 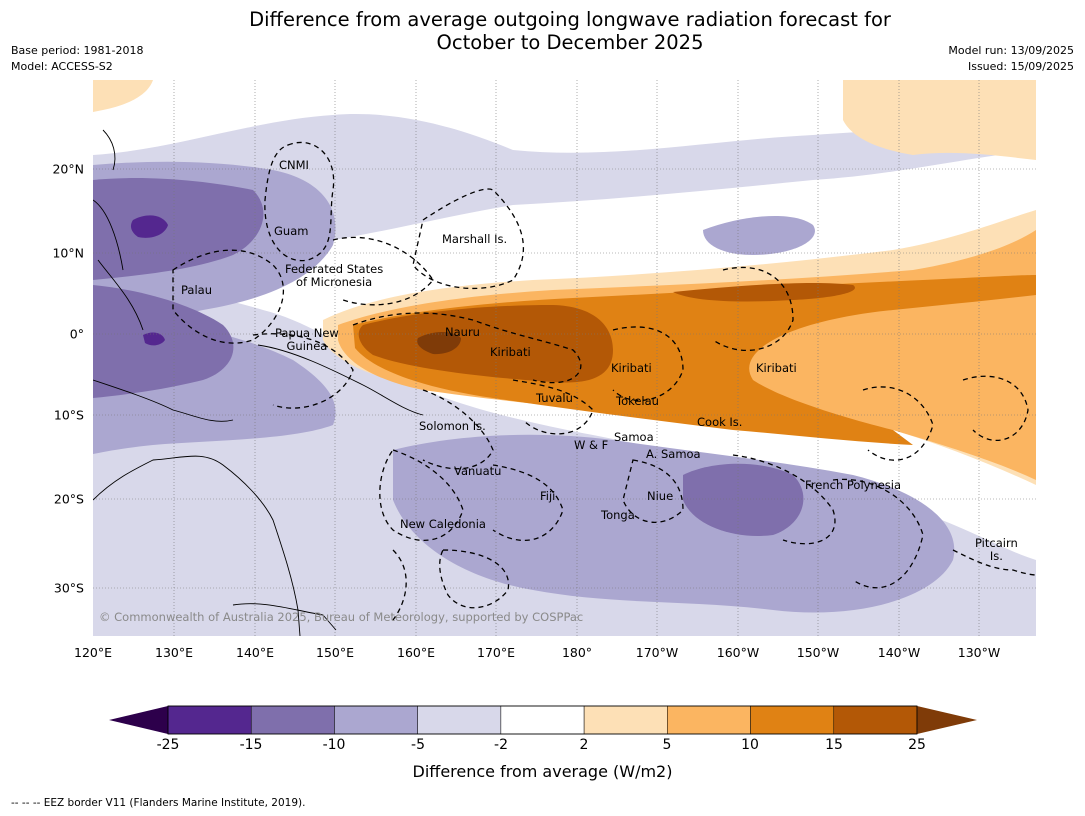 I want to click on label-png-line1: Papua New, so click(x=307, y=333).